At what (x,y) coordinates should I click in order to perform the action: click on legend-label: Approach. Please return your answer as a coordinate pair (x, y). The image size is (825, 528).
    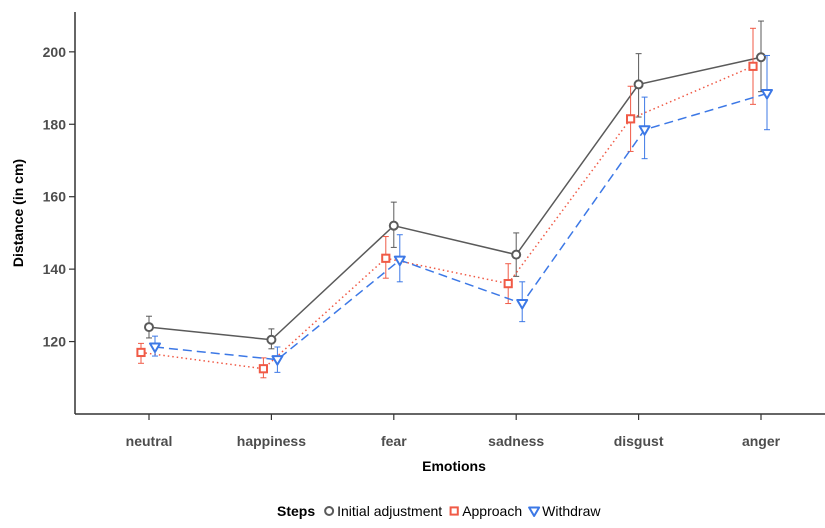
    Looking at the image, I should click on (492, 511).